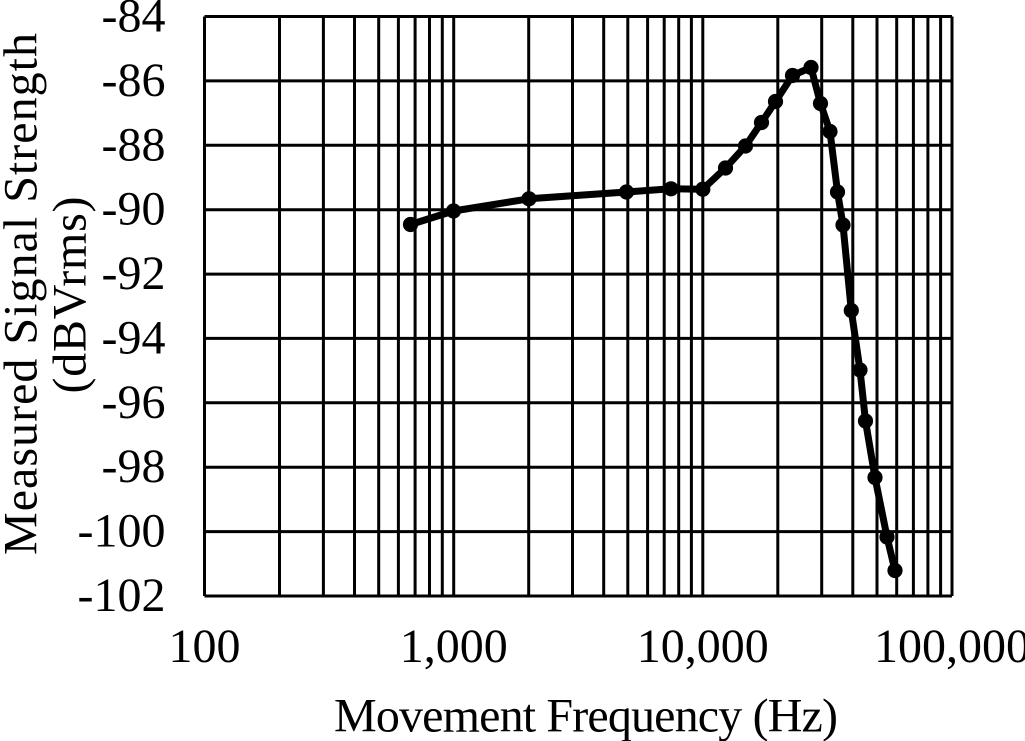 The image size is (1025, 741). I want to click on svg-text: -88, so click(134, 144).